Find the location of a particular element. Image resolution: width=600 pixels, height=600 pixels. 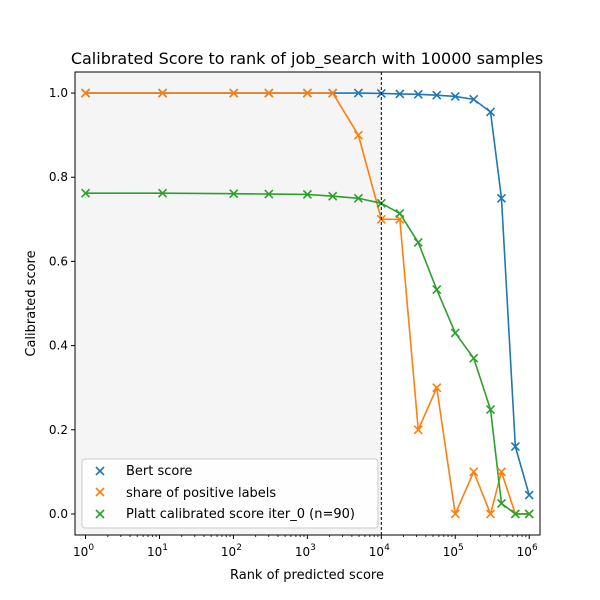

legend-label-platt-calibrated-score: Platt calibrated score iter_0 (n=90) is located at coordinates (240, 514).